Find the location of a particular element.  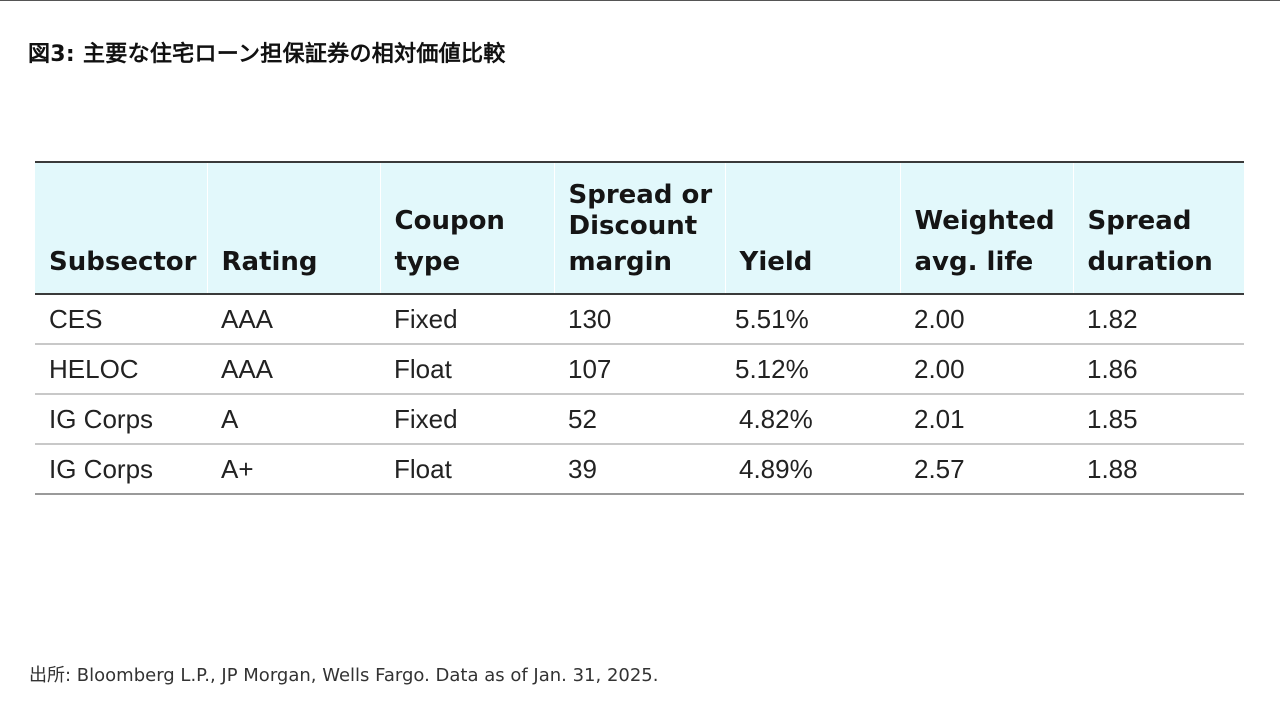

cell-spread: 107 is located at coordinates (639, 369).